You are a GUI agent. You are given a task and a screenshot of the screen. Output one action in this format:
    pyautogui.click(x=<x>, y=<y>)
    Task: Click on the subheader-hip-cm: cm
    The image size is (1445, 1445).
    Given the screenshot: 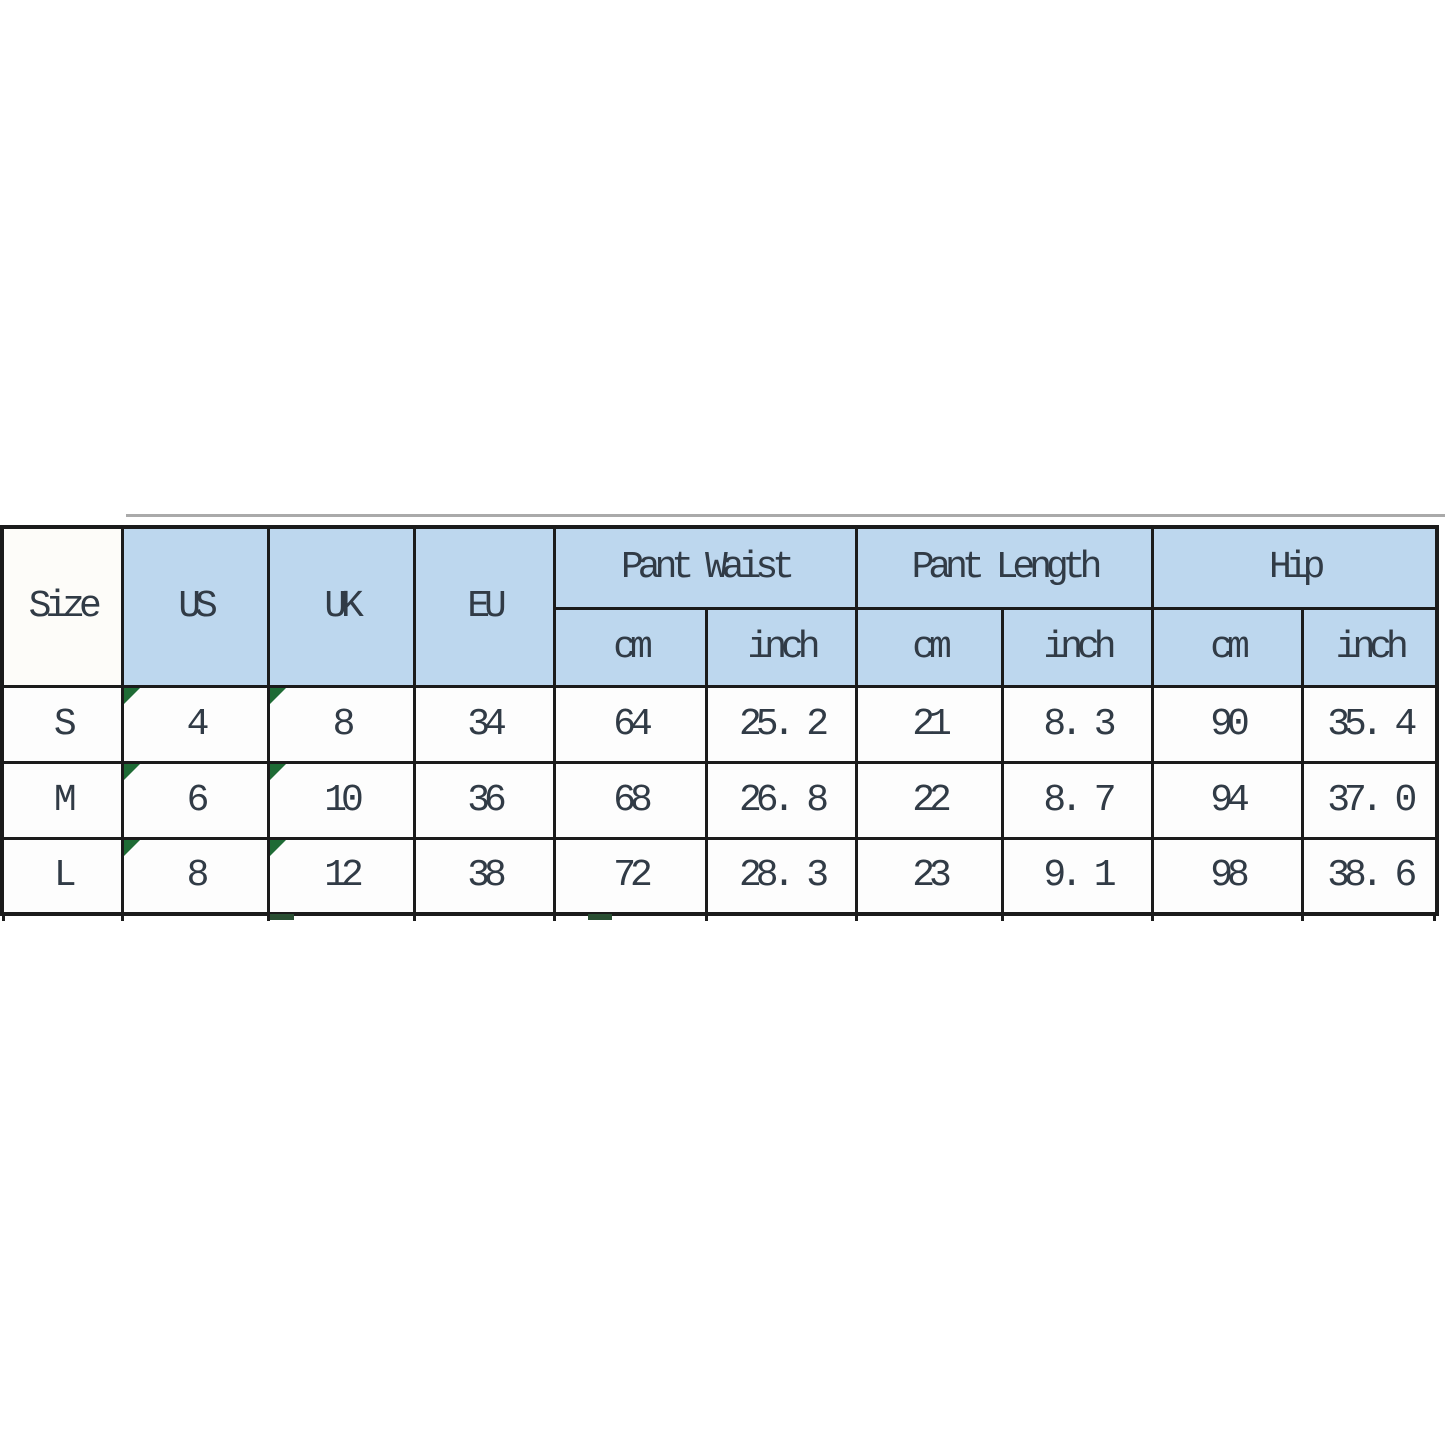 What is the action you would take?
    pyautogui.click(x=1227, y=647)
    